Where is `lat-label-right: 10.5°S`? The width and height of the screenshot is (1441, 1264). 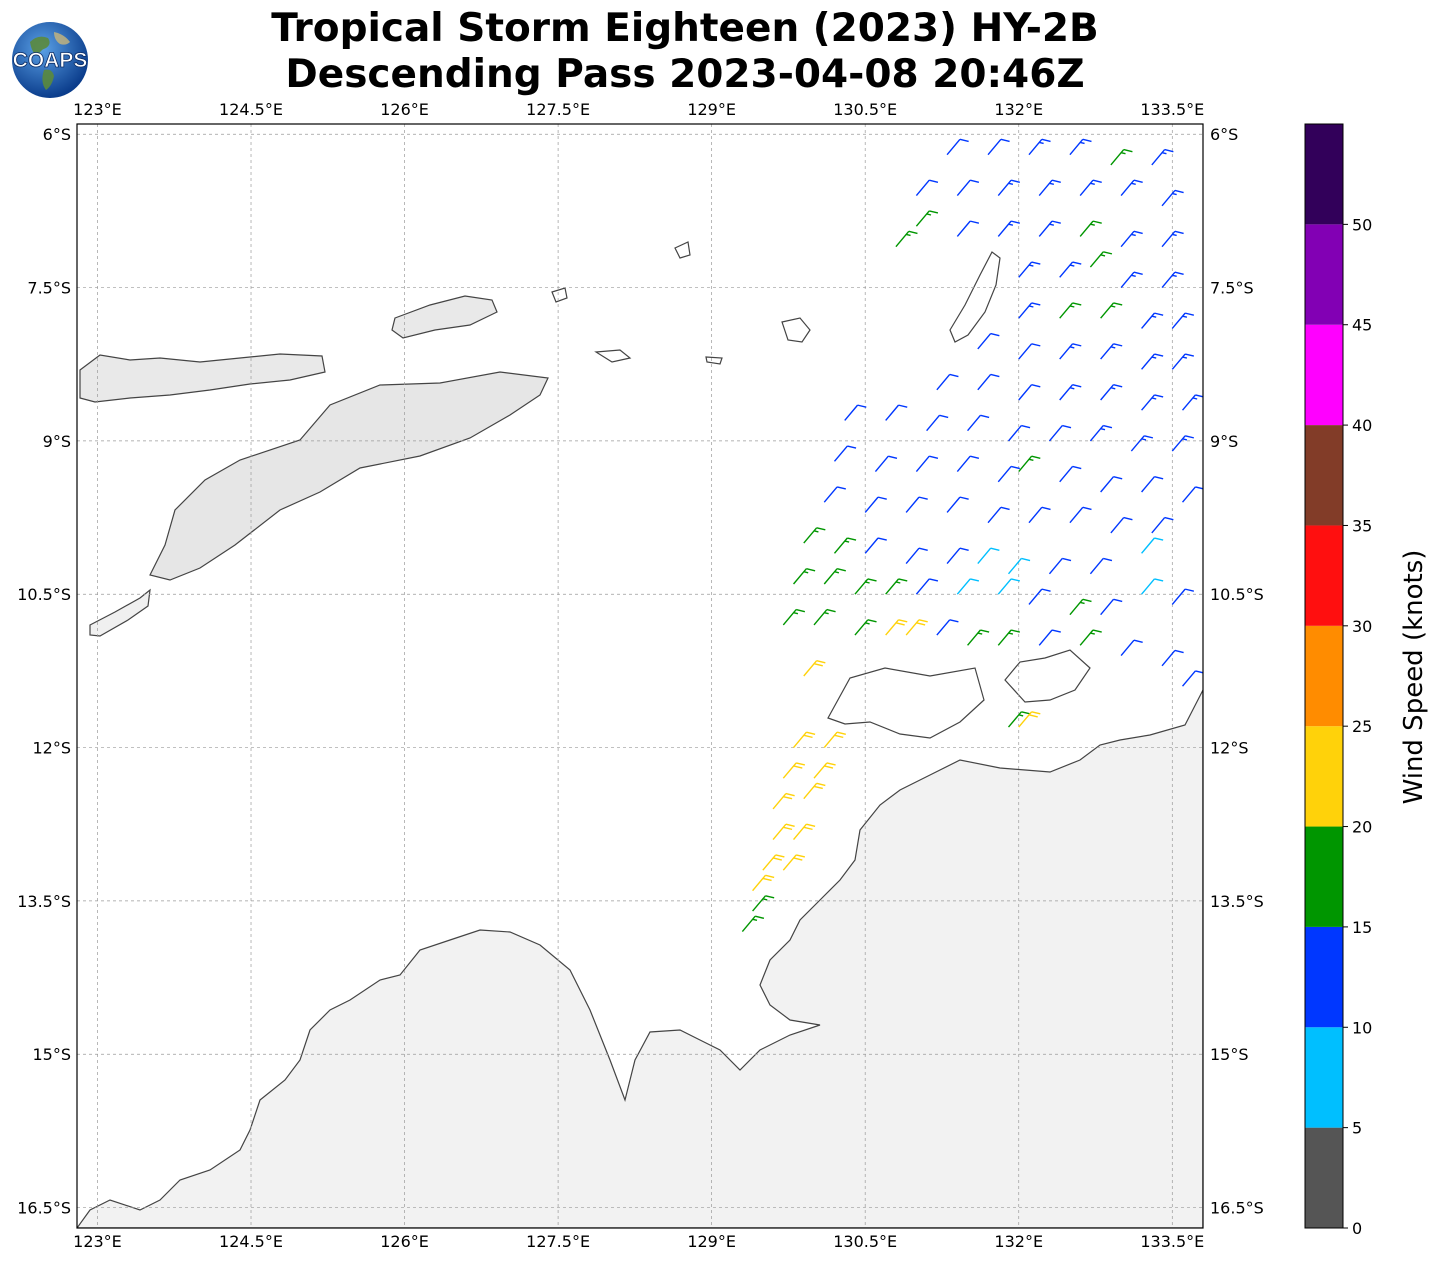 lat-label-right: 10.5°S is located at coordinates (1237, 594).